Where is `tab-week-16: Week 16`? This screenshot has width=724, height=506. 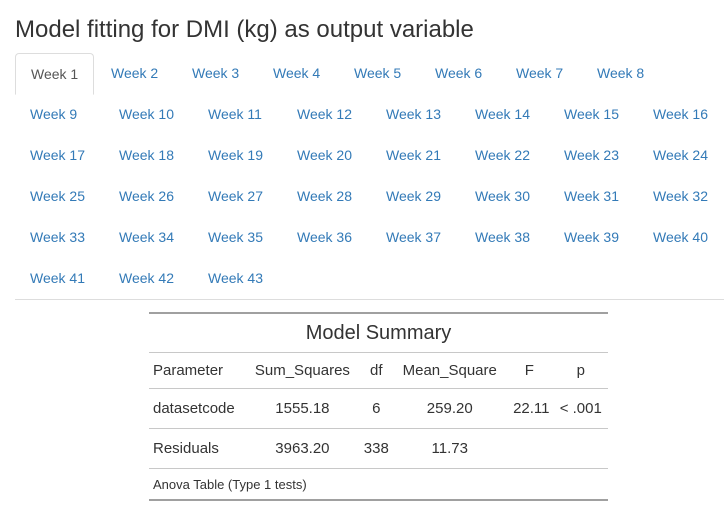
tab-week-16: Week 16 is located at coordinates (680, 114).